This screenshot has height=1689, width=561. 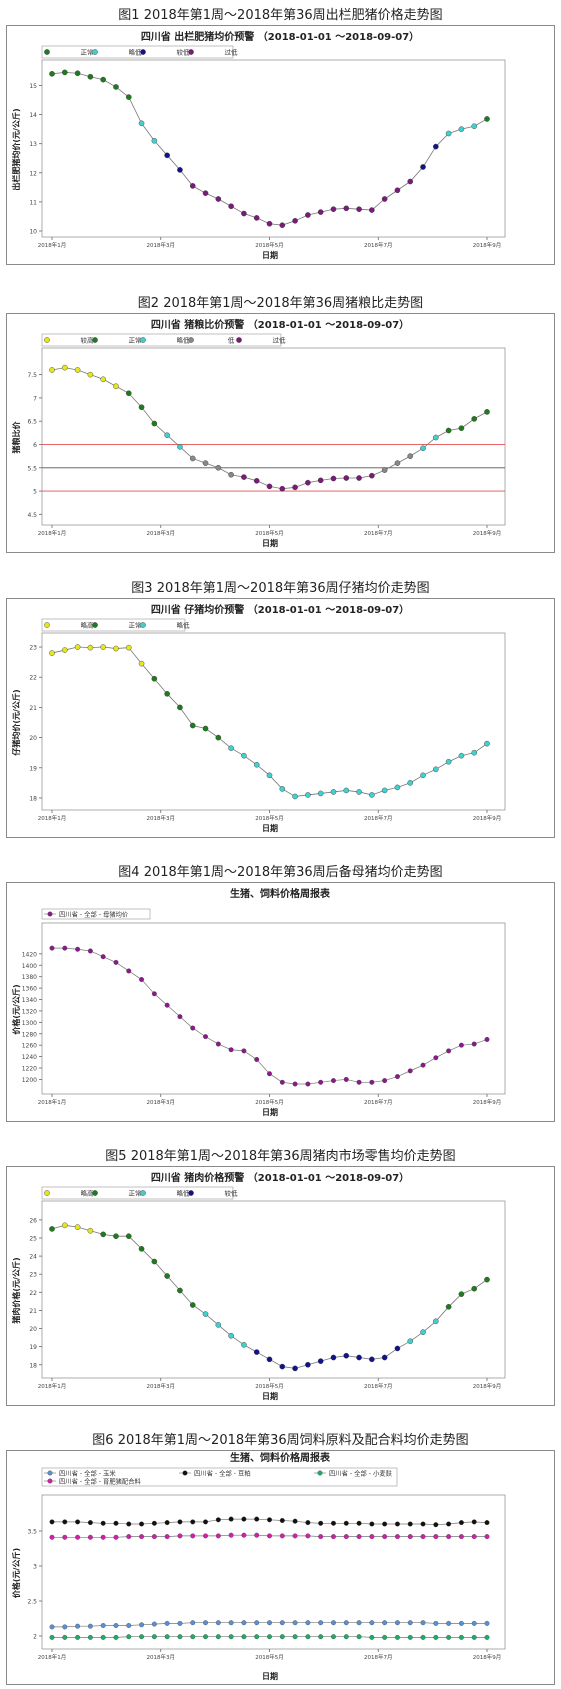 What do you see at coordinates (280, 15) in the screenshot?
I see `figure-1-caption: 图1 2018年第1周～2018年第36周出栏肥猪价格走势图` at bounding box center [280, 15].